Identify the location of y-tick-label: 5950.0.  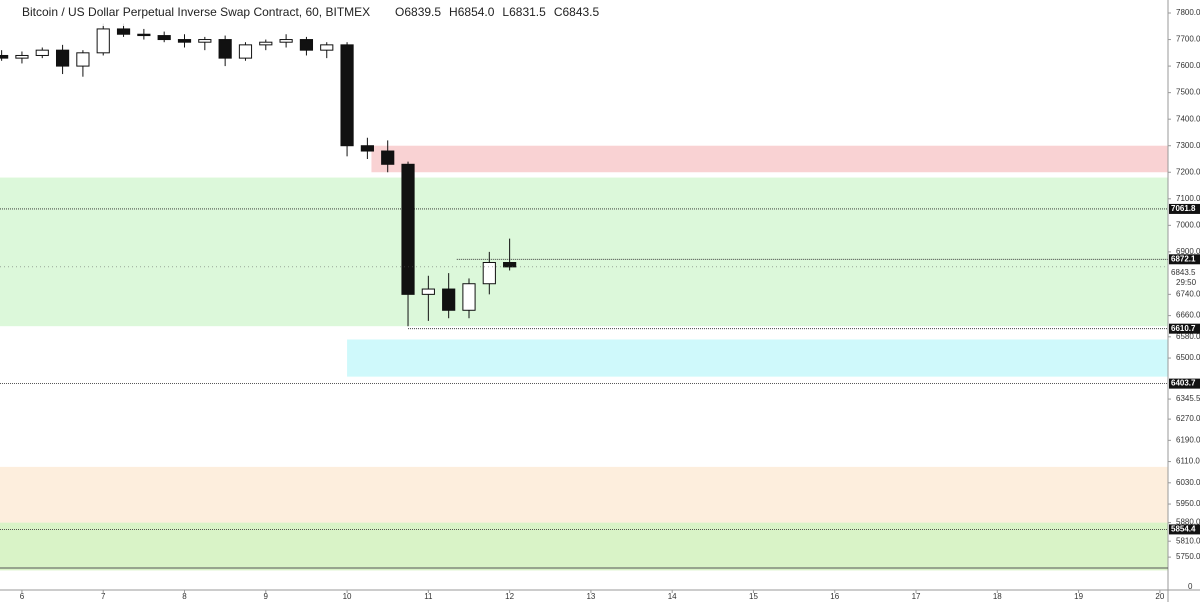
(1188, 503).